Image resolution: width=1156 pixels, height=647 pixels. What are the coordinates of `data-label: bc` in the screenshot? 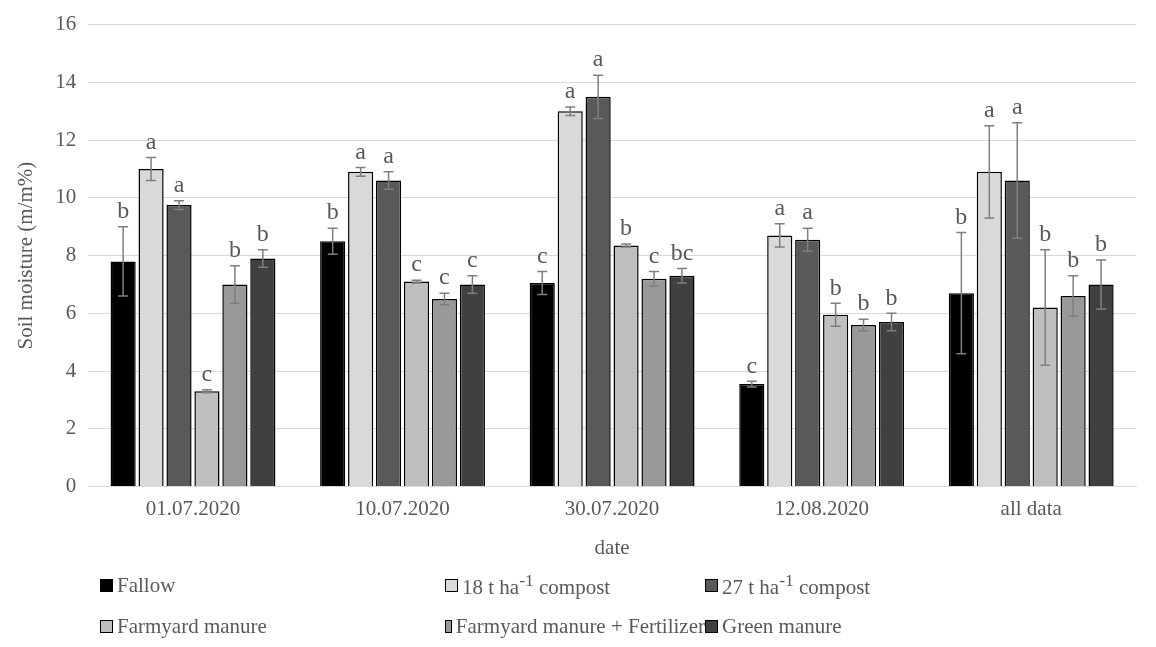 It's located at (682, 251).